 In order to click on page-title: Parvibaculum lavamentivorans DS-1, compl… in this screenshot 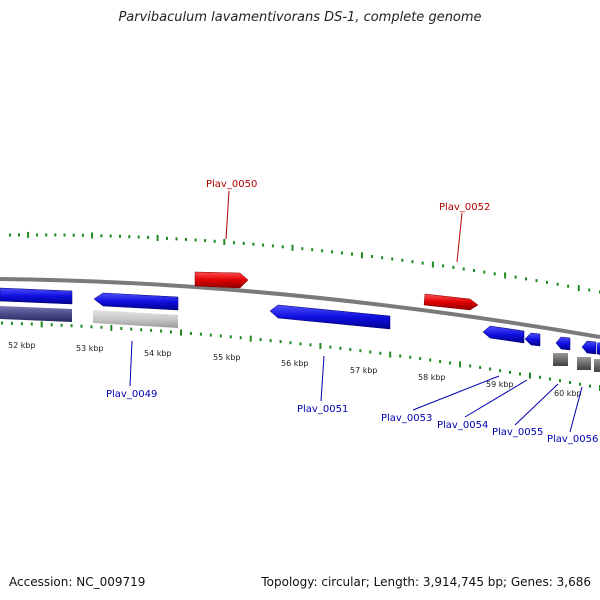, I will do `click(300, 17)`.